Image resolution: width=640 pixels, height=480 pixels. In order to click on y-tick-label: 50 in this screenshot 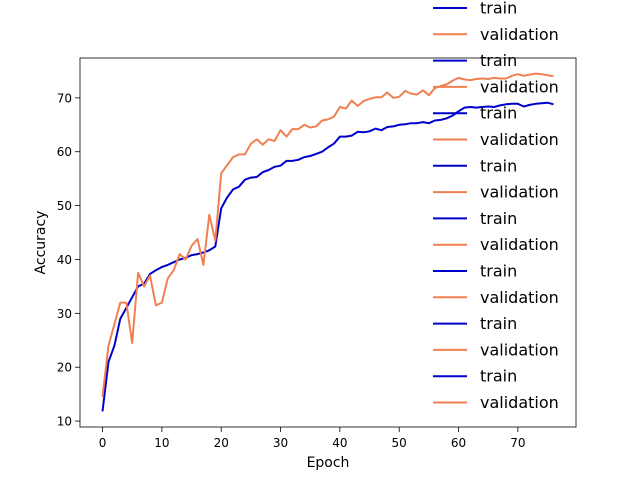, I will do `click(64, 206)`.